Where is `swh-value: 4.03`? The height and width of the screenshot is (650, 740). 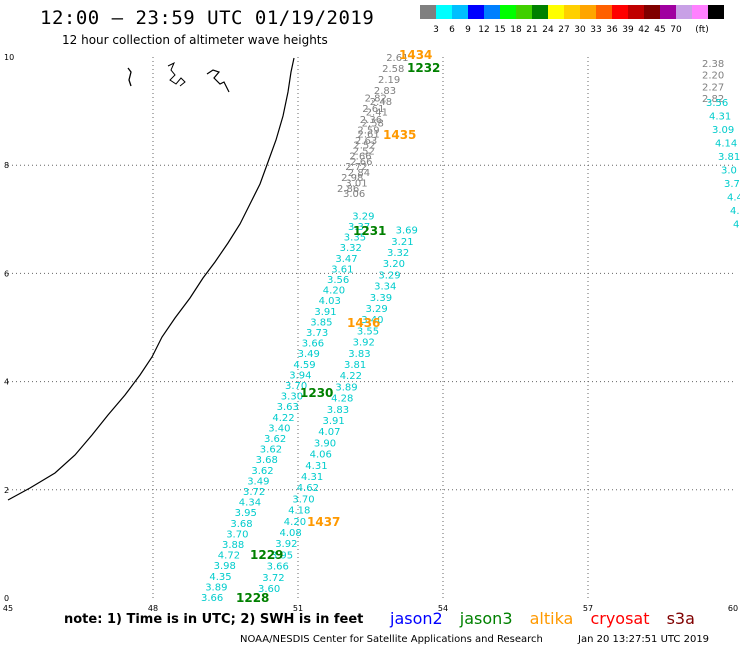
swh-value: 4.03 is located at coordinates (330, 301).